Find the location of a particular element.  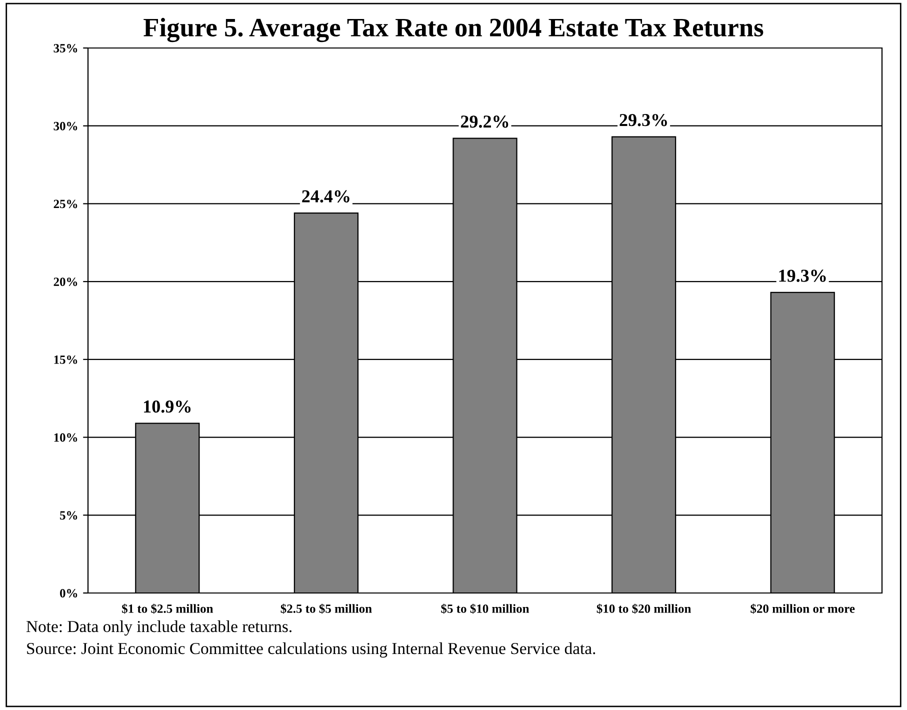

data-label: 29.2% is located at coordinates (484, 122).